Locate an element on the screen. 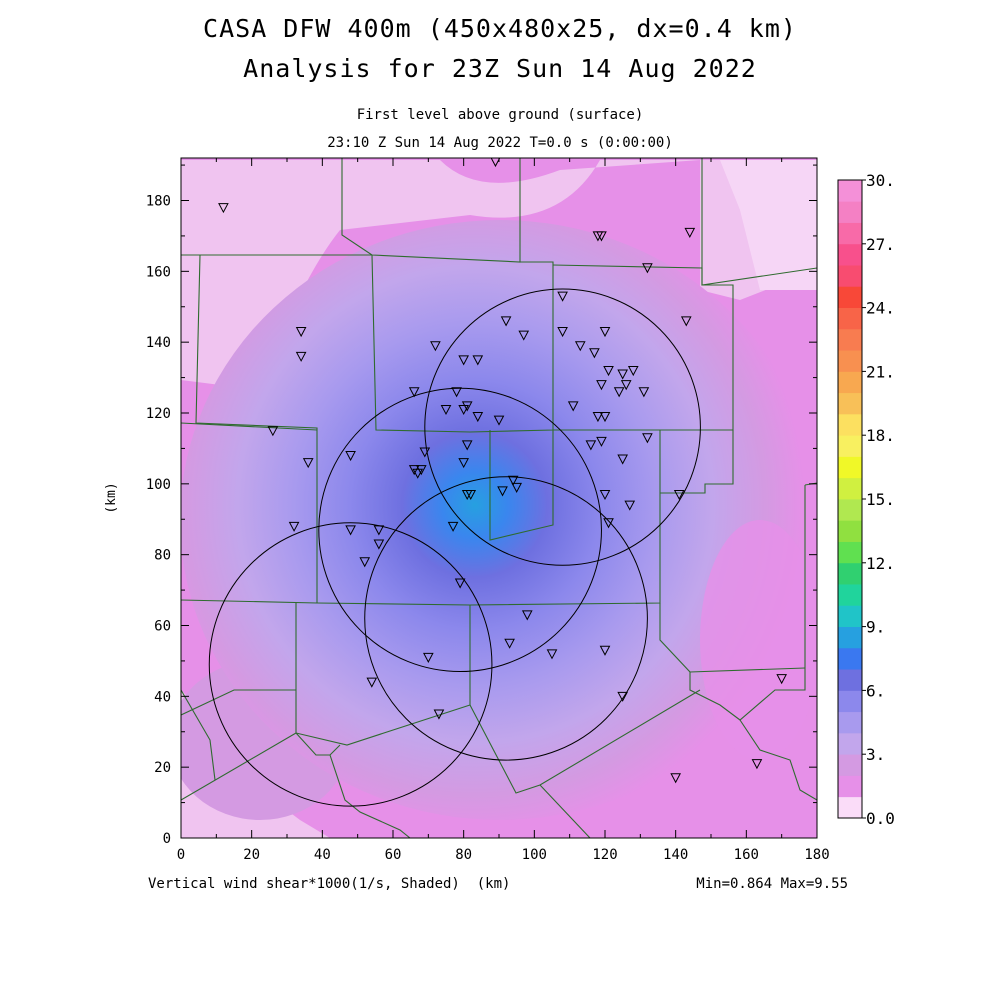  x-tick-label: 20 is located at coordinates (251, 855).